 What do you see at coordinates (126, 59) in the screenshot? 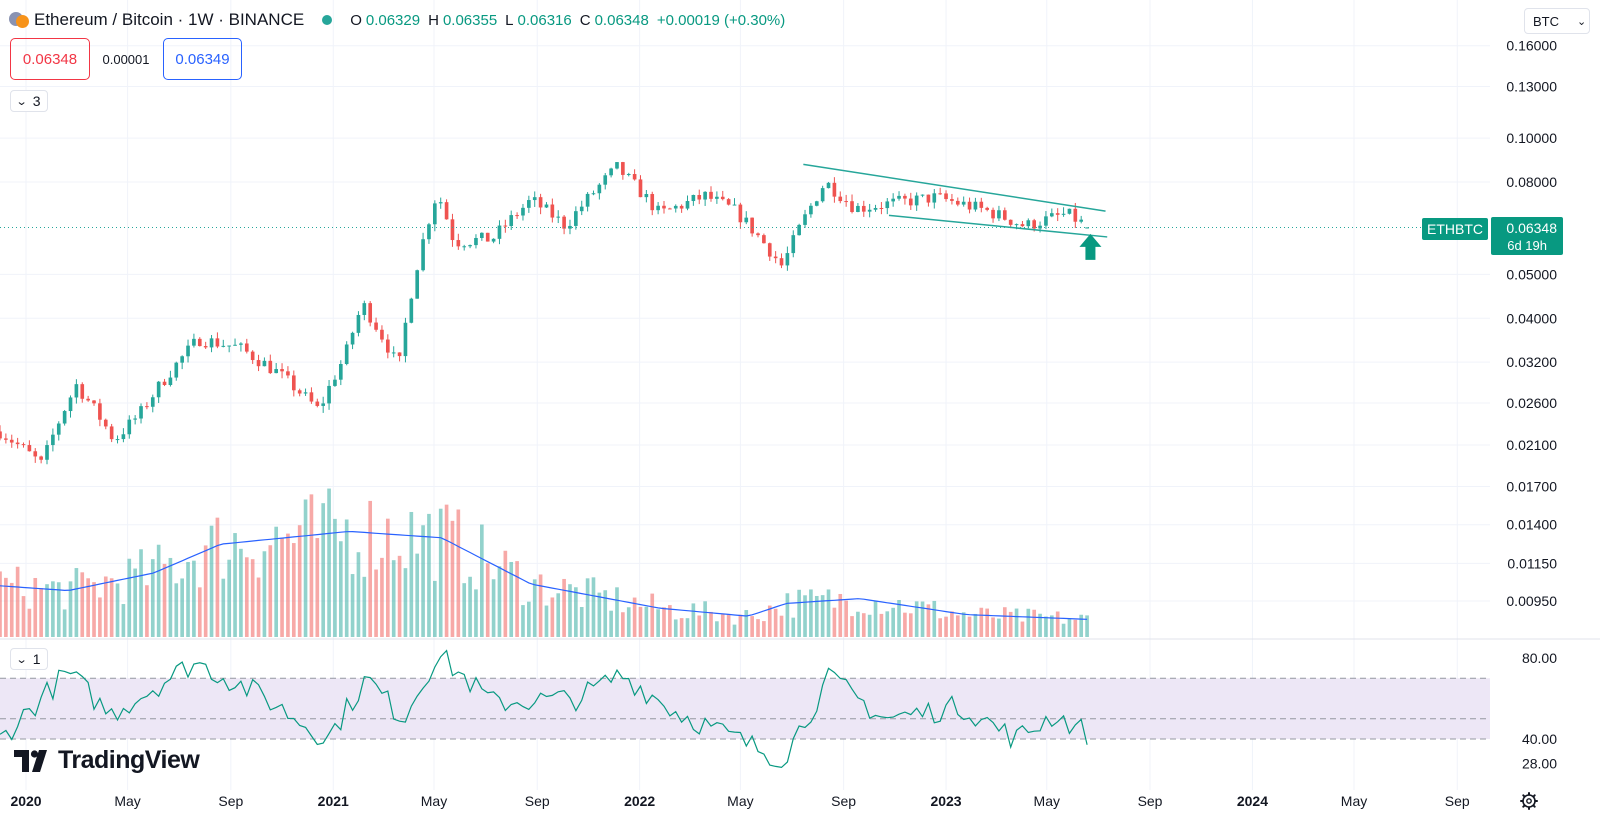
I see `spread-value: 0.00001` at bounding box center [126, 59].